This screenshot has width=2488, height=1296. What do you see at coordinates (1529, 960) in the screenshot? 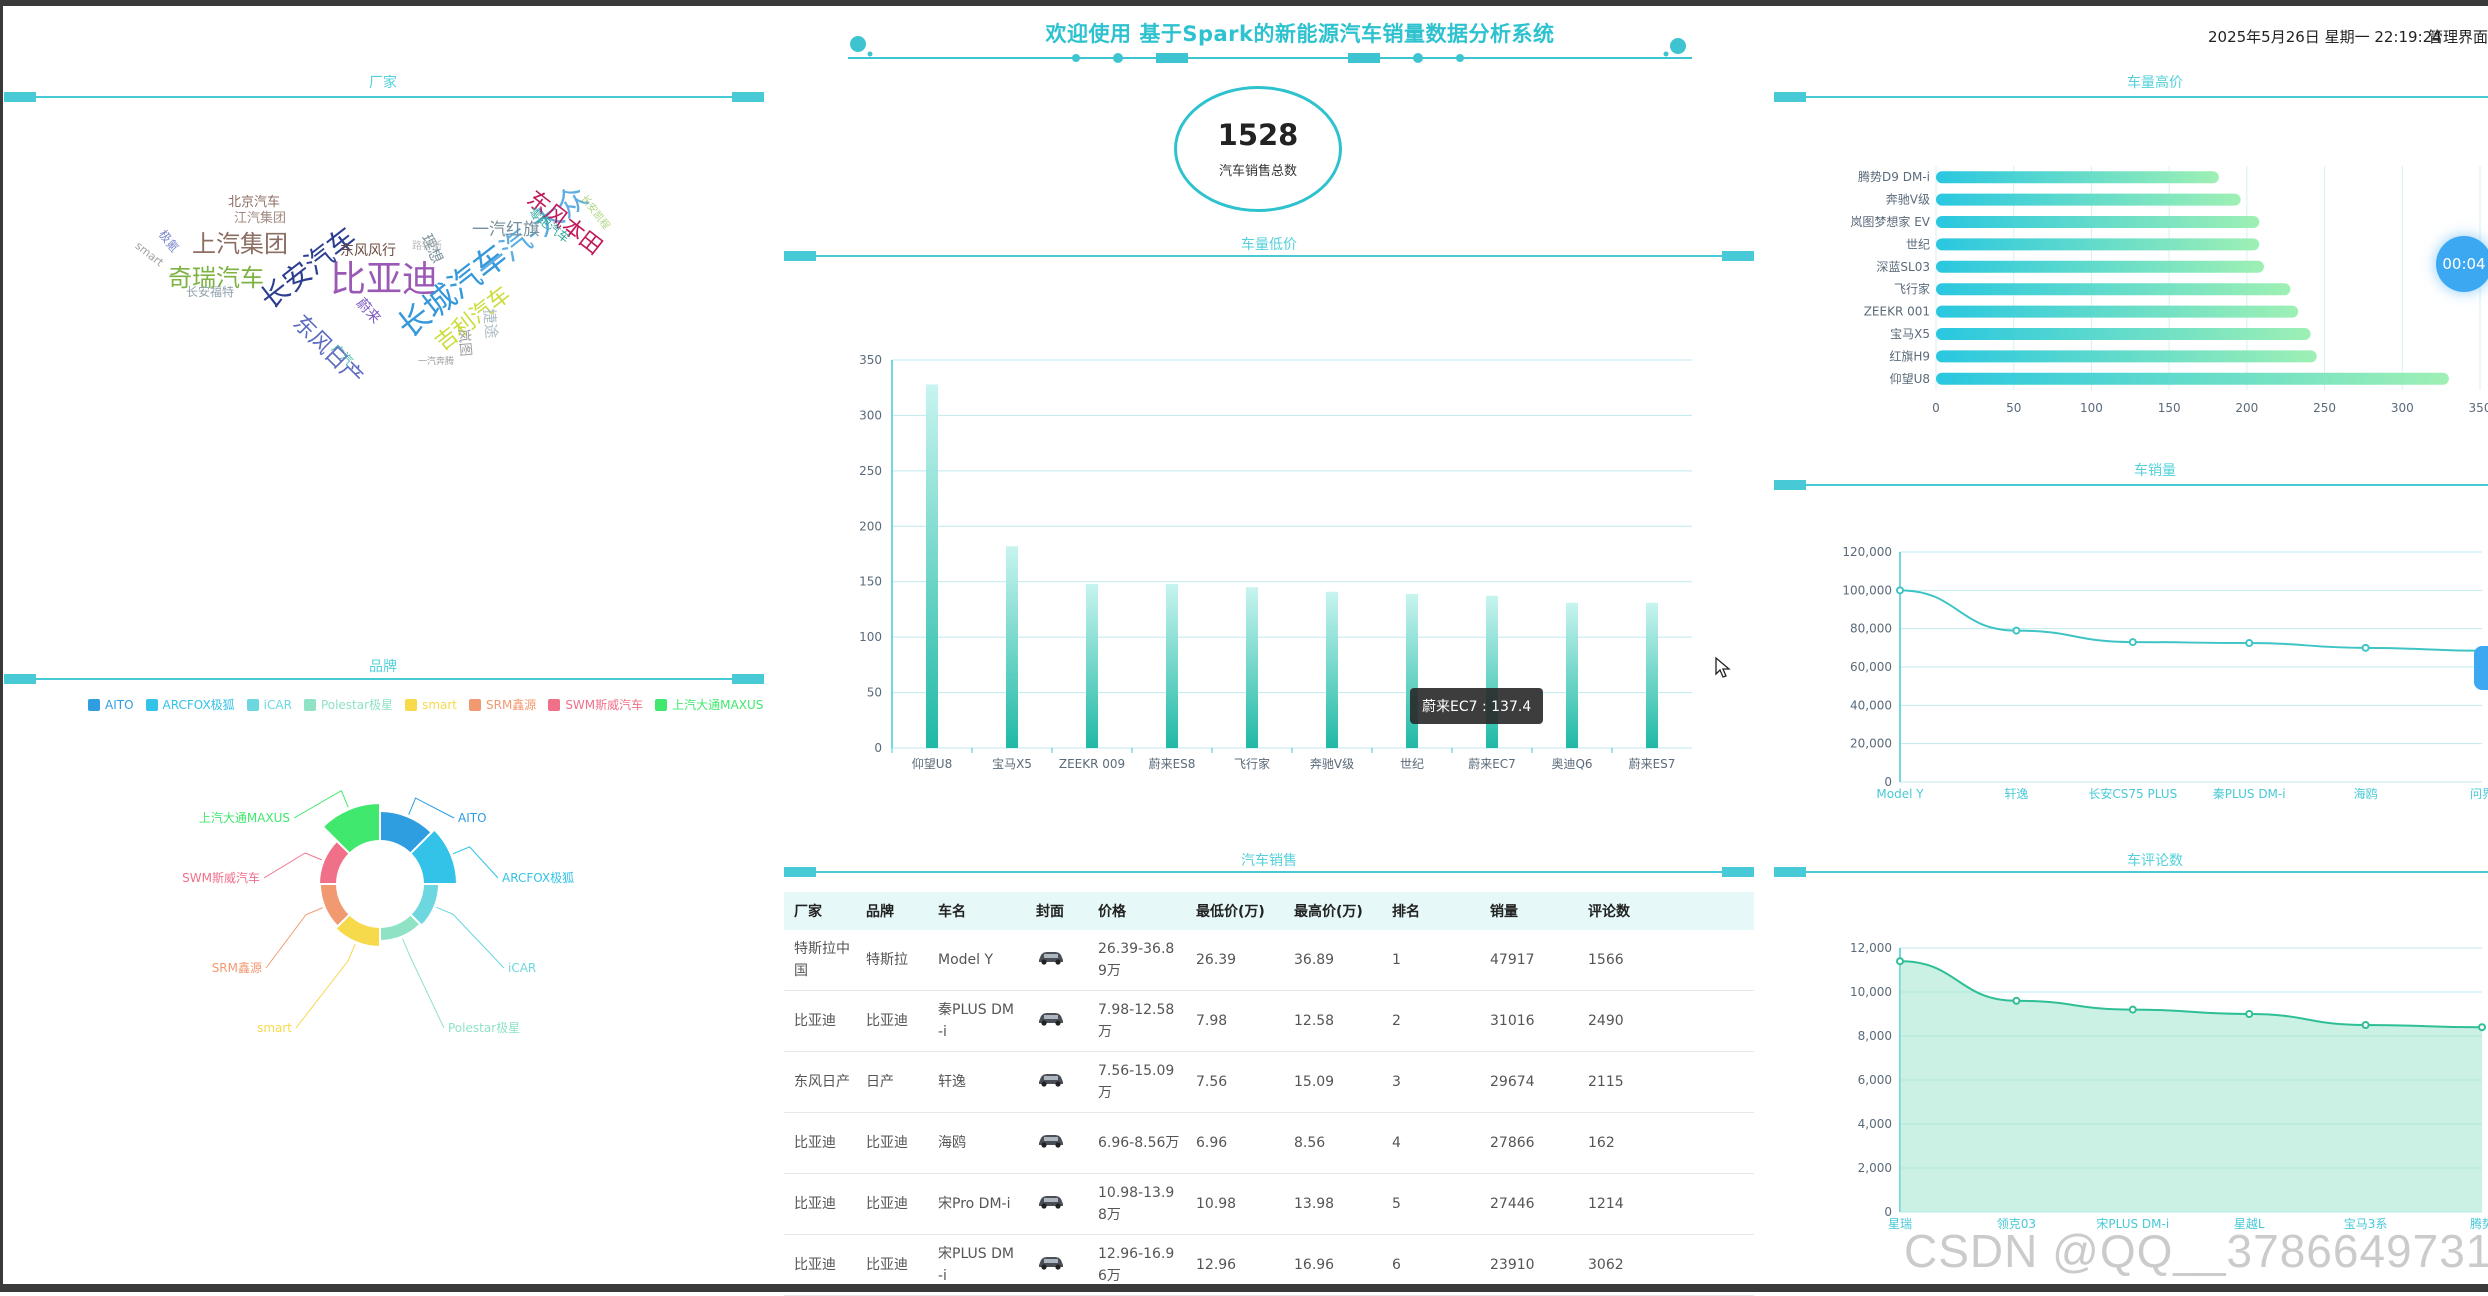
I see `cell-sales: 47917` at bounding box center [1529, 960].